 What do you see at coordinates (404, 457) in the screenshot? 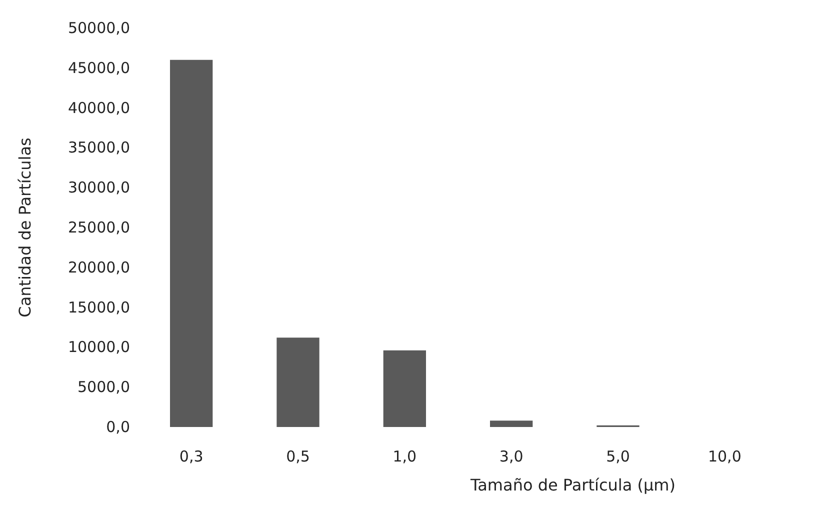
I see `x-tick-label: 1,0` at bounding box center [404, 457].